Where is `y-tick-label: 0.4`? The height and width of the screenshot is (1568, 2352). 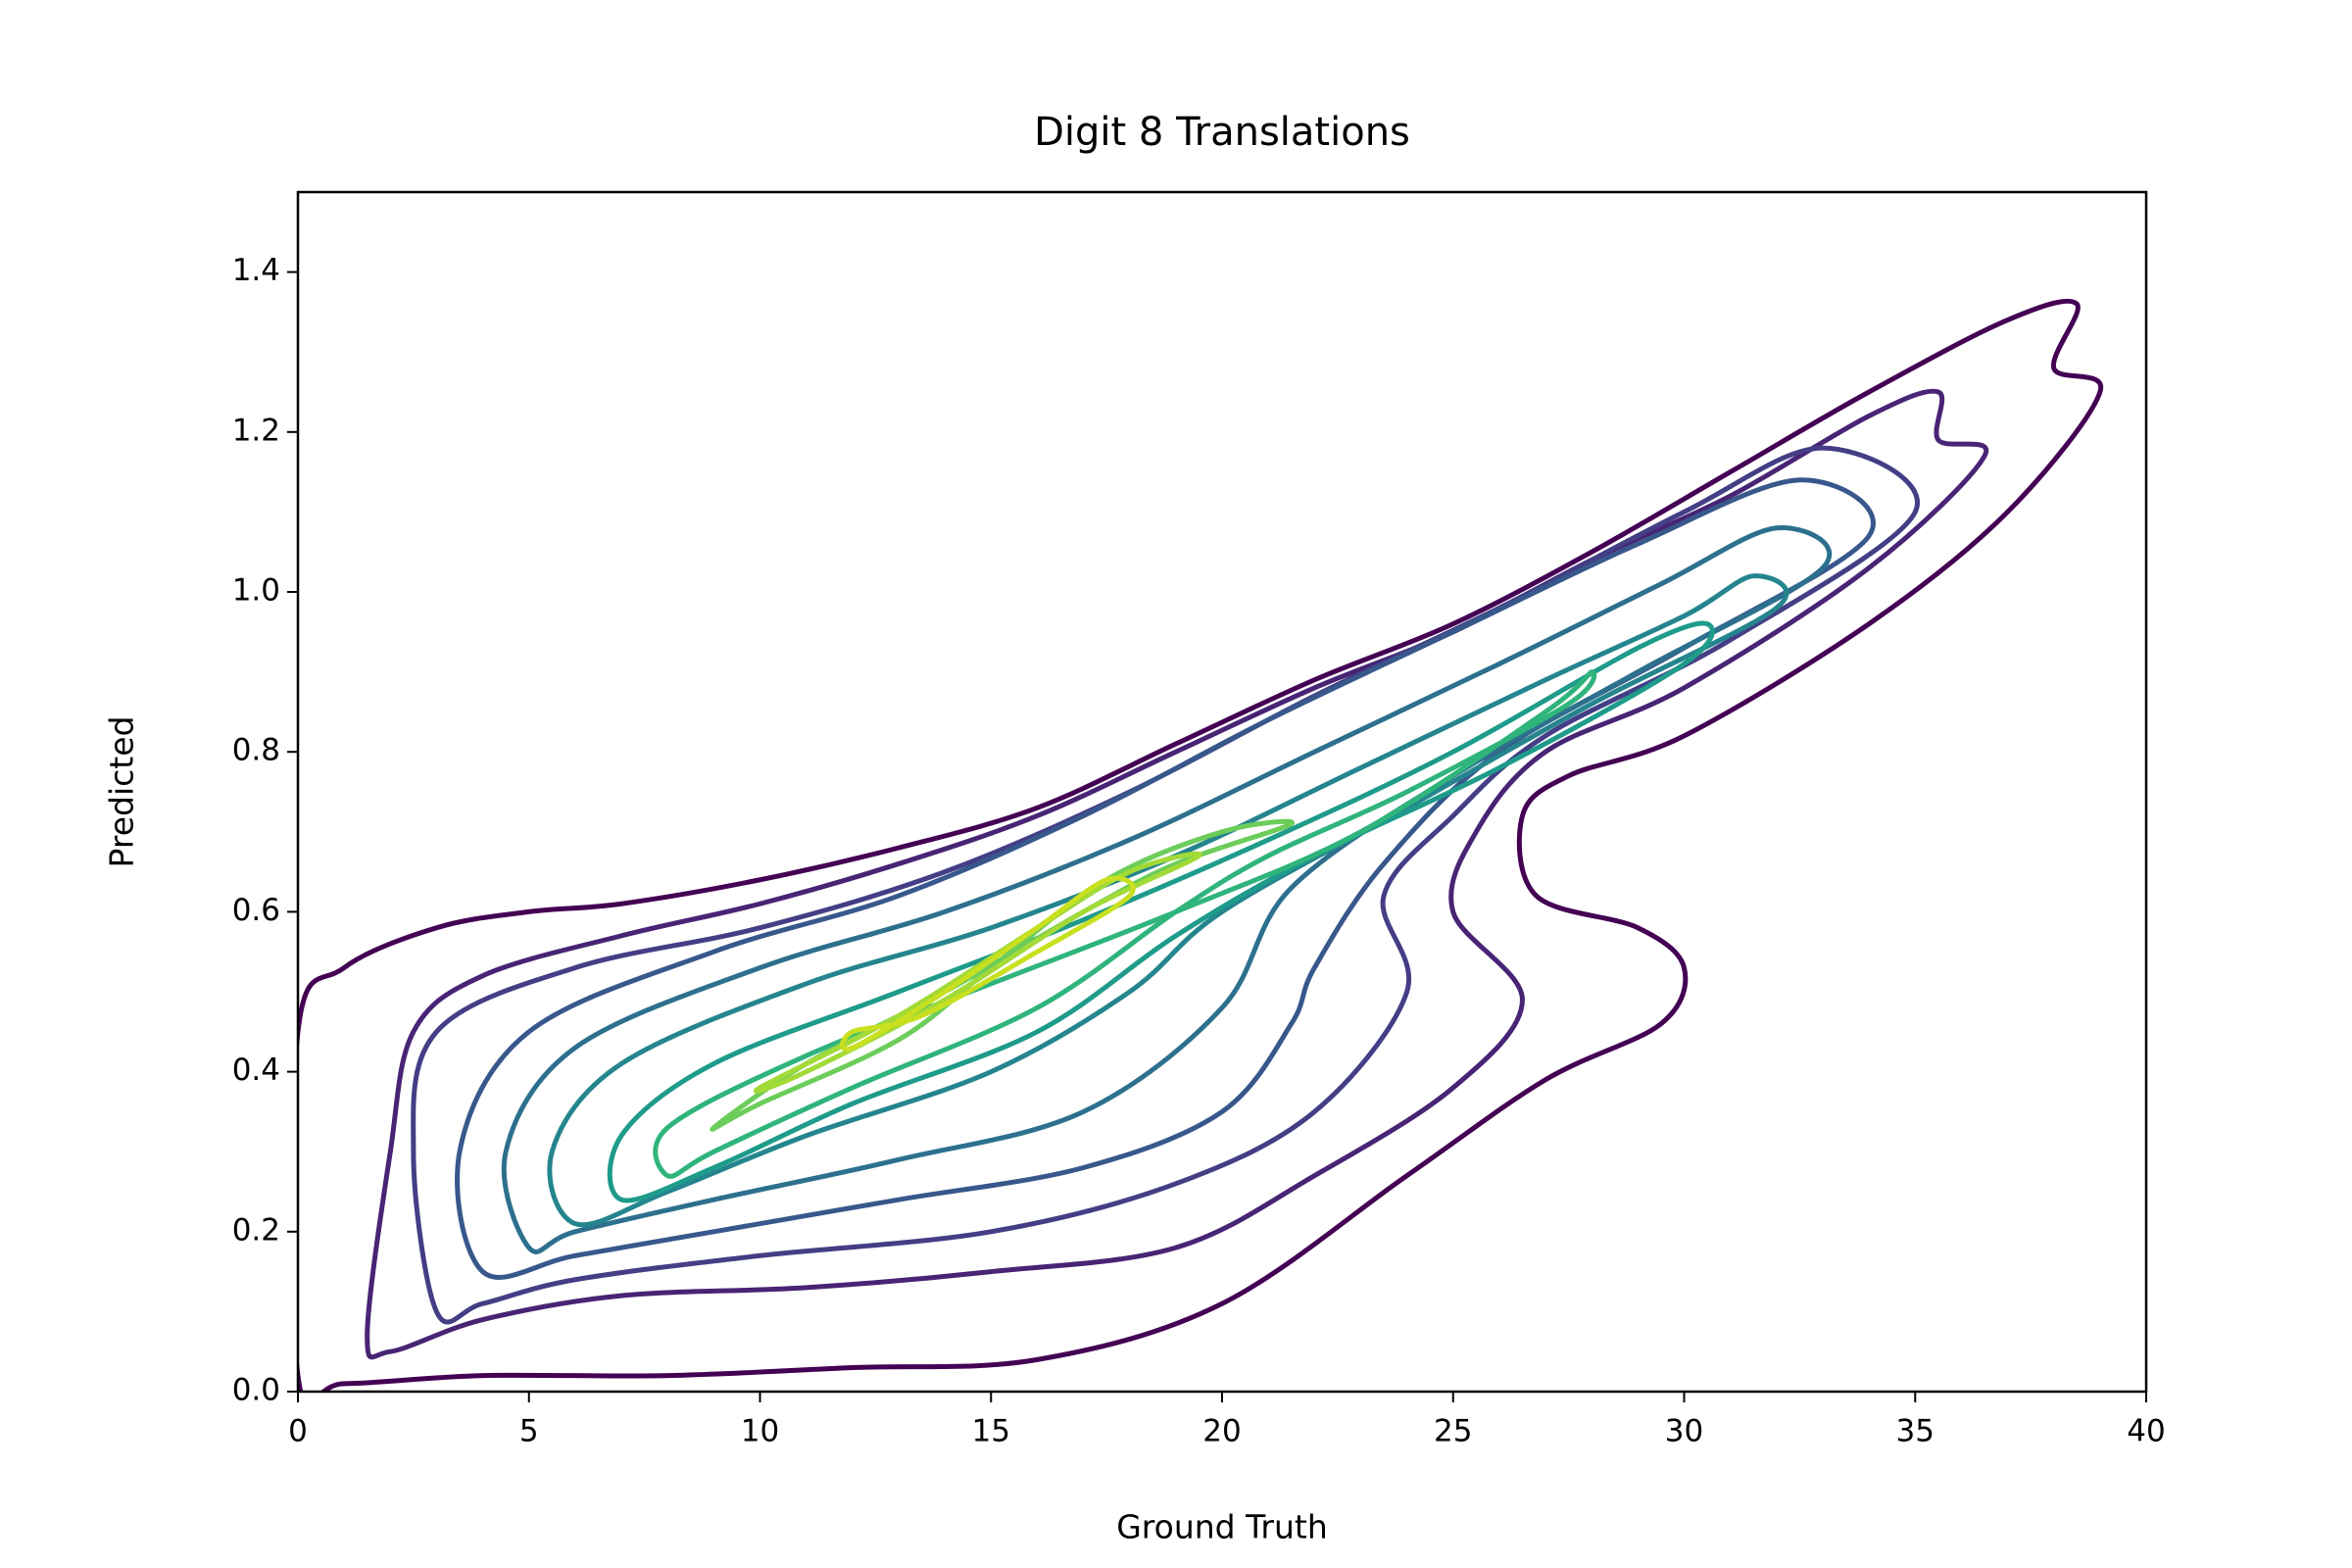
y-tick-label: 0.4 is located at coordinates (256, 1070).